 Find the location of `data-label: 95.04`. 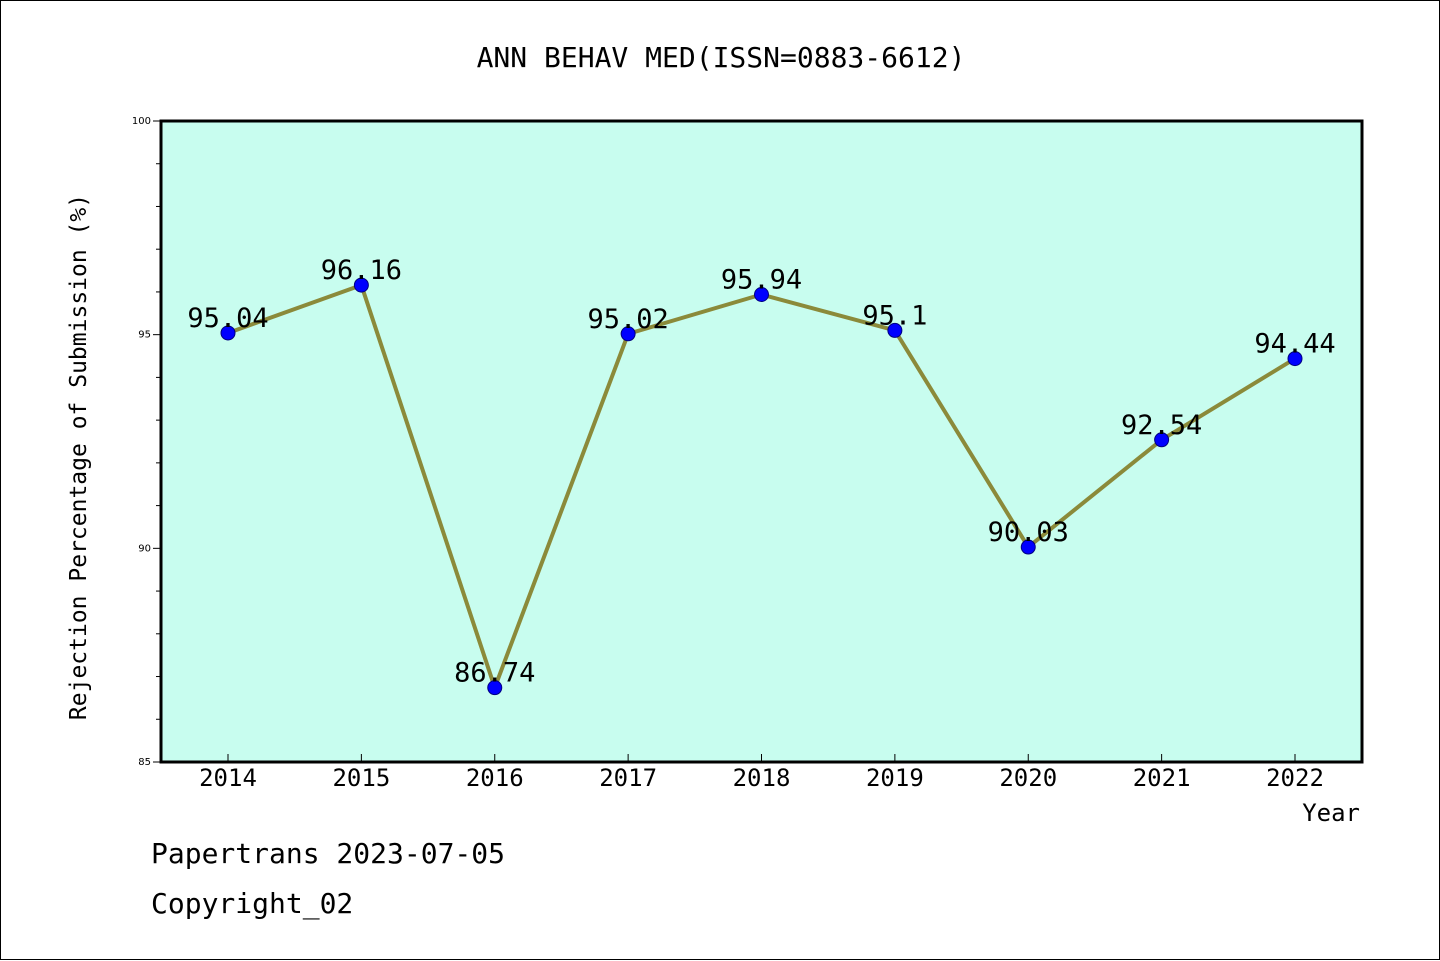

data-label: 95.04 is located at coordinates (227, 318).